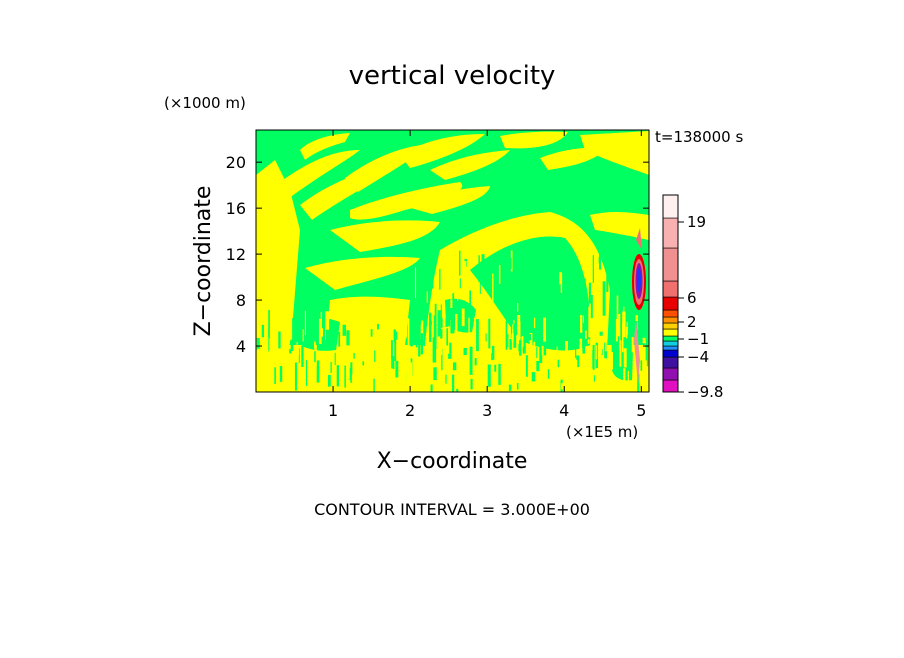 The image size is (904, 658). What do you see at coordinates (692, 322) in the screenshot?
I see `colorbar-label: 2` at bounding box center [692, 322].